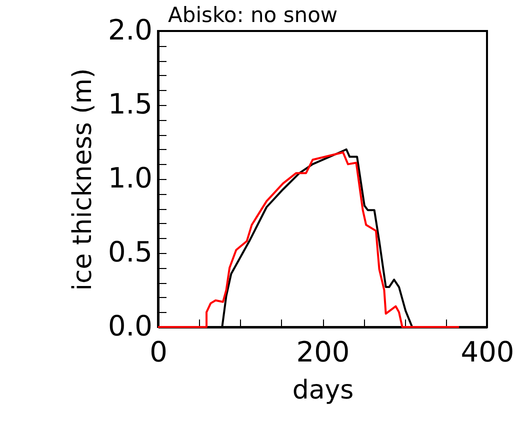 The width and height of the screenshot is (526, 436). What do you see at coordinates (130, 326) in the screenshot?
I see `y-tick-label: 0.0` at bounding box center [130, 326].